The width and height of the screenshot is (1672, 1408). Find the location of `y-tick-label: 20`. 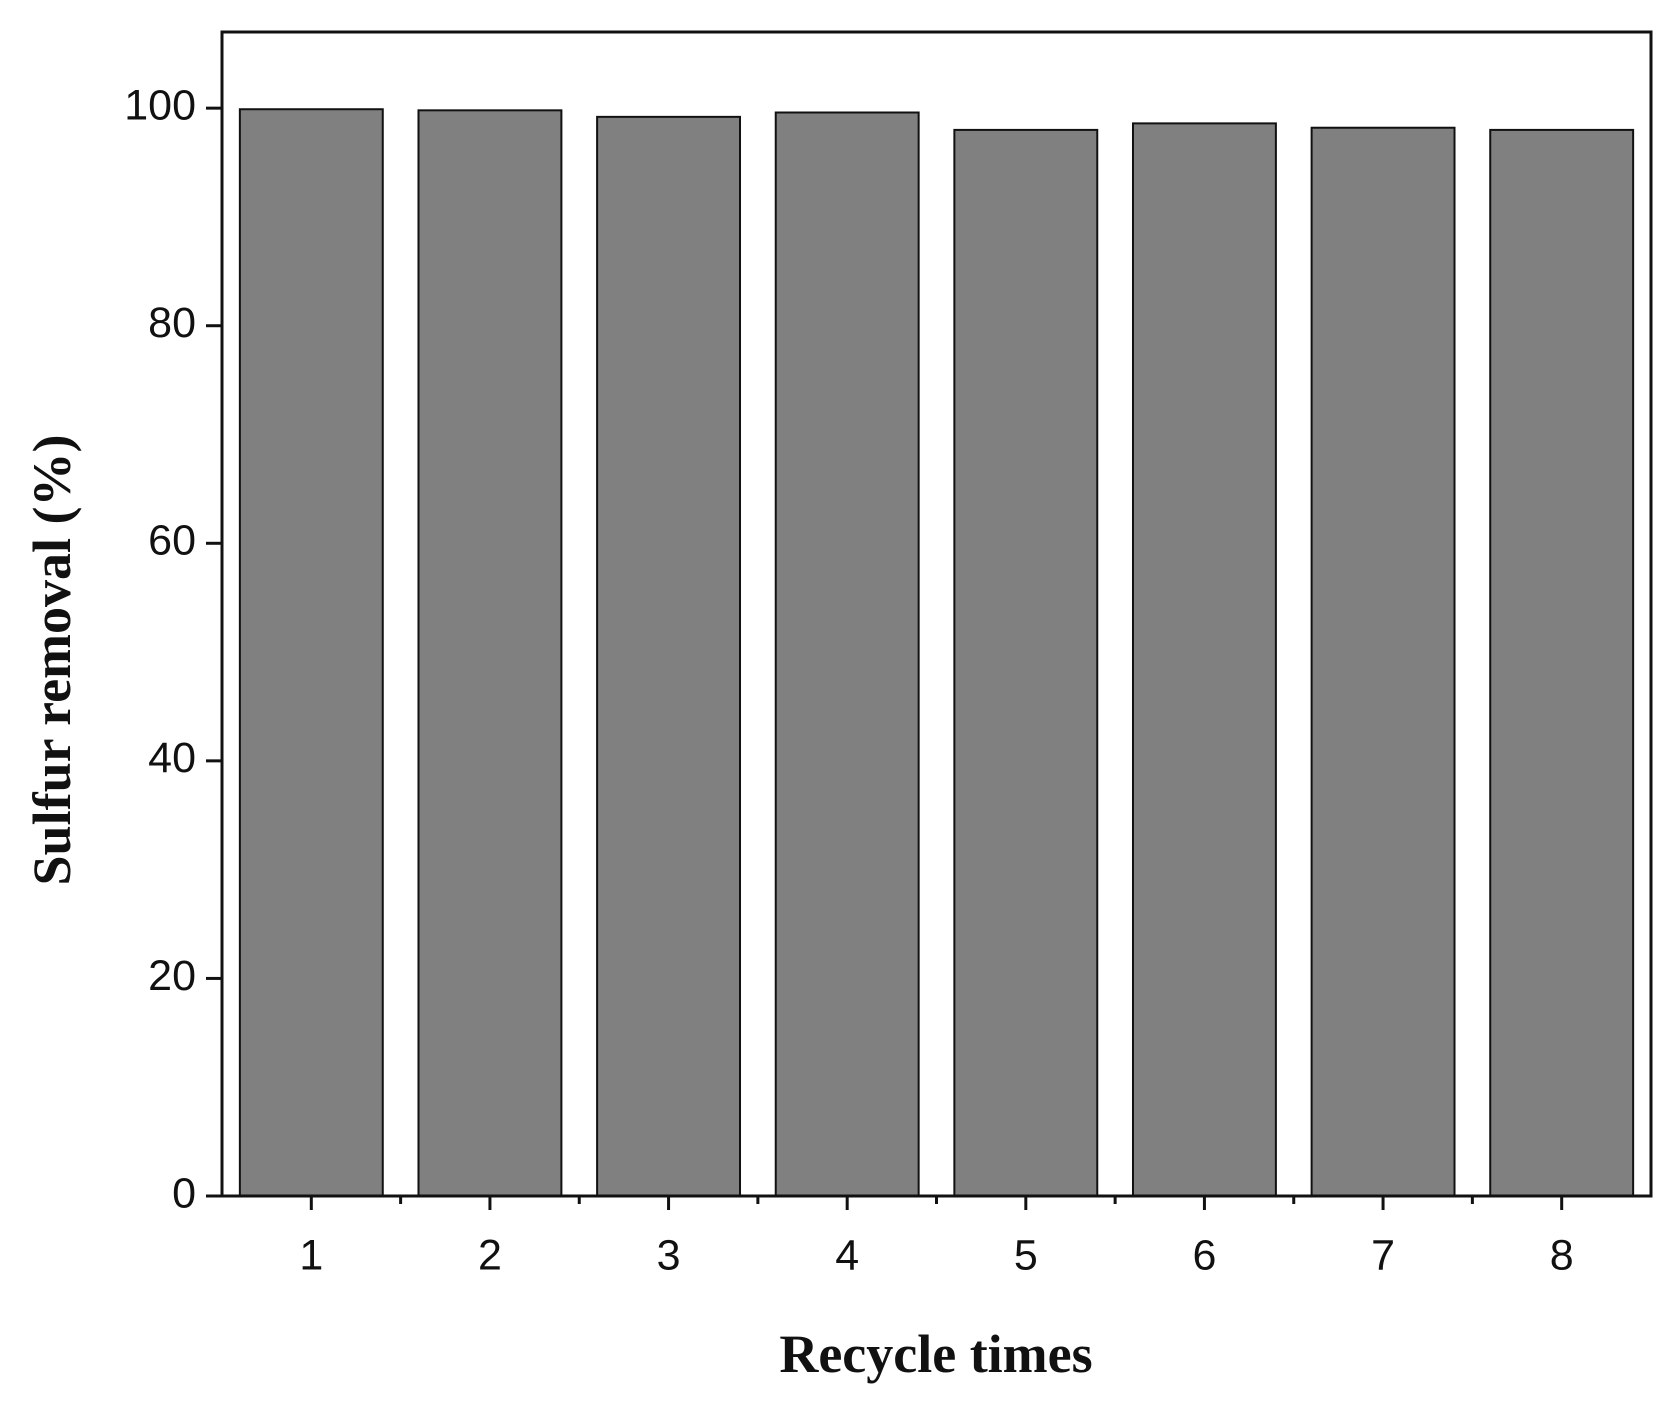

y-tick-label: 20 is located at coordinates (172, 976).